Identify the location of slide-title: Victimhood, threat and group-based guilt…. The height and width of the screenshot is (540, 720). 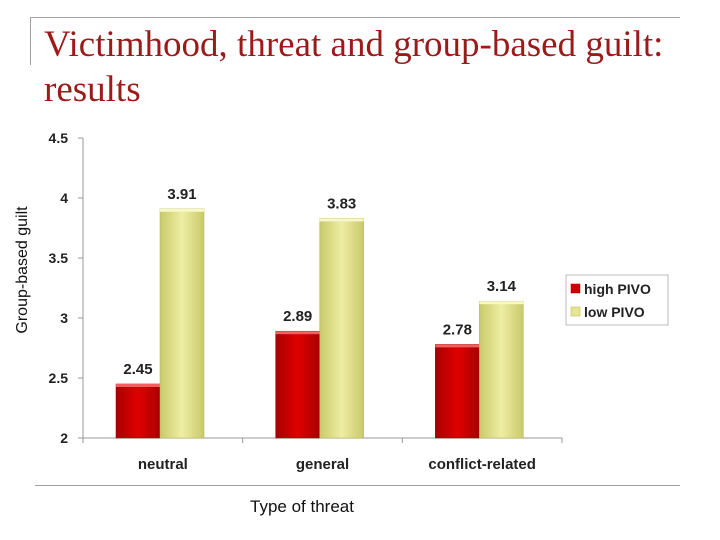
(354, 67).